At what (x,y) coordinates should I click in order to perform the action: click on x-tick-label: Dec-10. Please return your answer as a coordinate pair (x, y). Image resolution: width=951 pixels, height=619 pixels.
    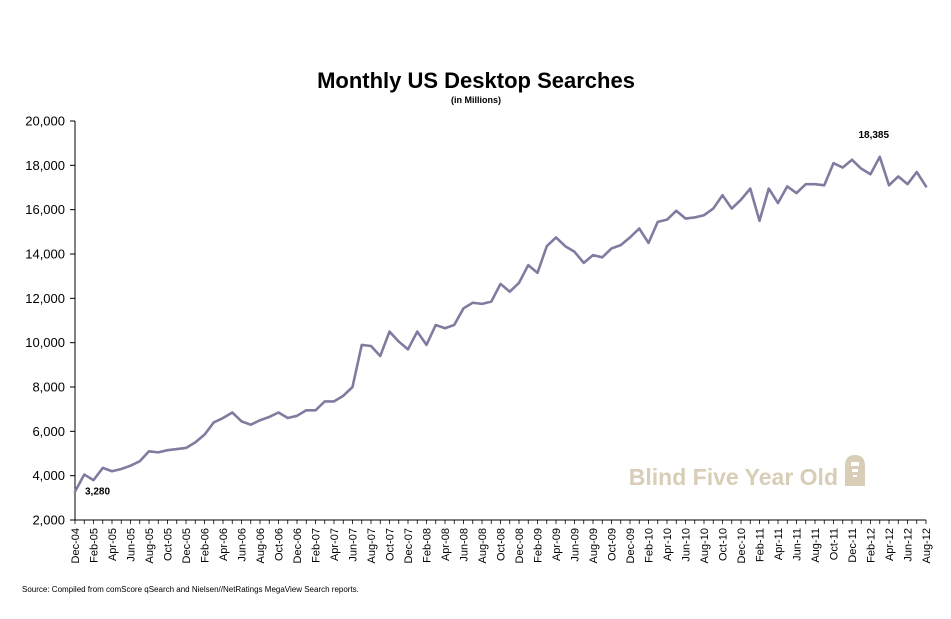
    Looking at the image, I should click on (742, 545).